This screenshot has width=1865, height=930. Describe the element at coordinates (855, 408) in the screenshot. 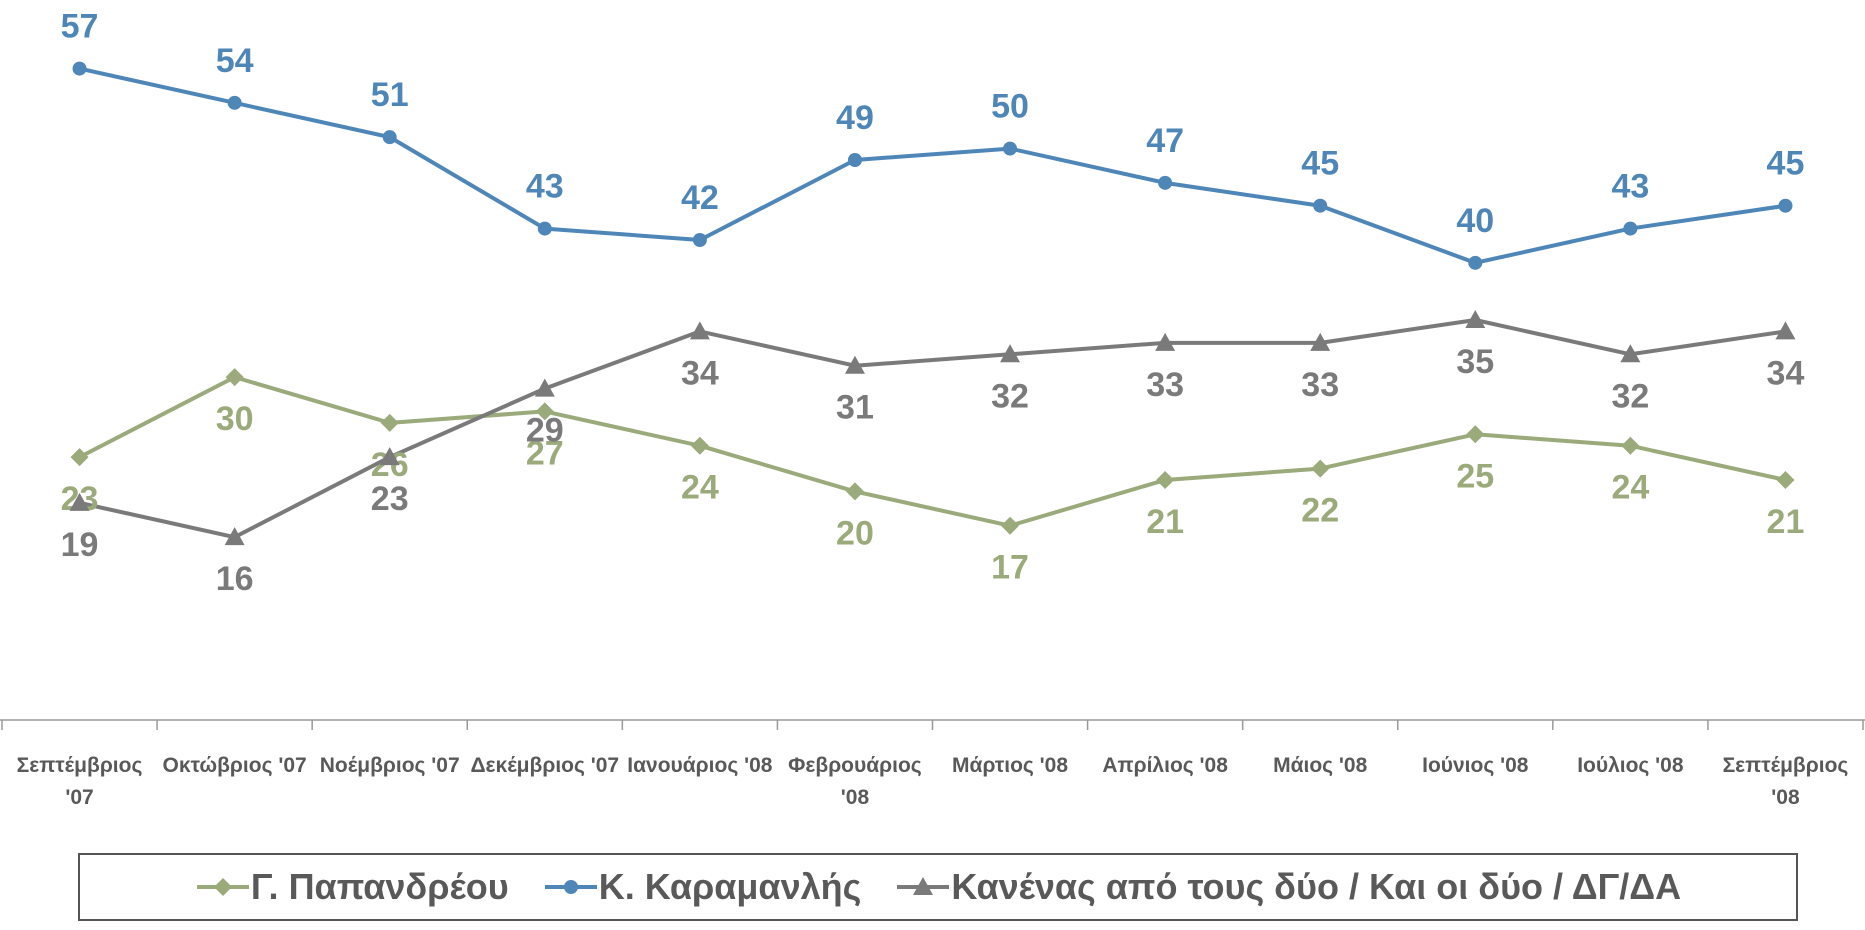

I see `data-label: 31` at that location.